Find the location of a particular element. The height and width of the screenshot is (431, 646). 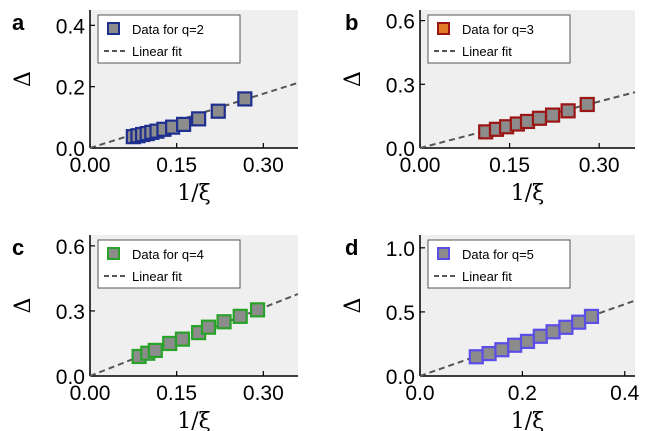

y-tick-label: 0.2 is located at coordinates (70, 88).